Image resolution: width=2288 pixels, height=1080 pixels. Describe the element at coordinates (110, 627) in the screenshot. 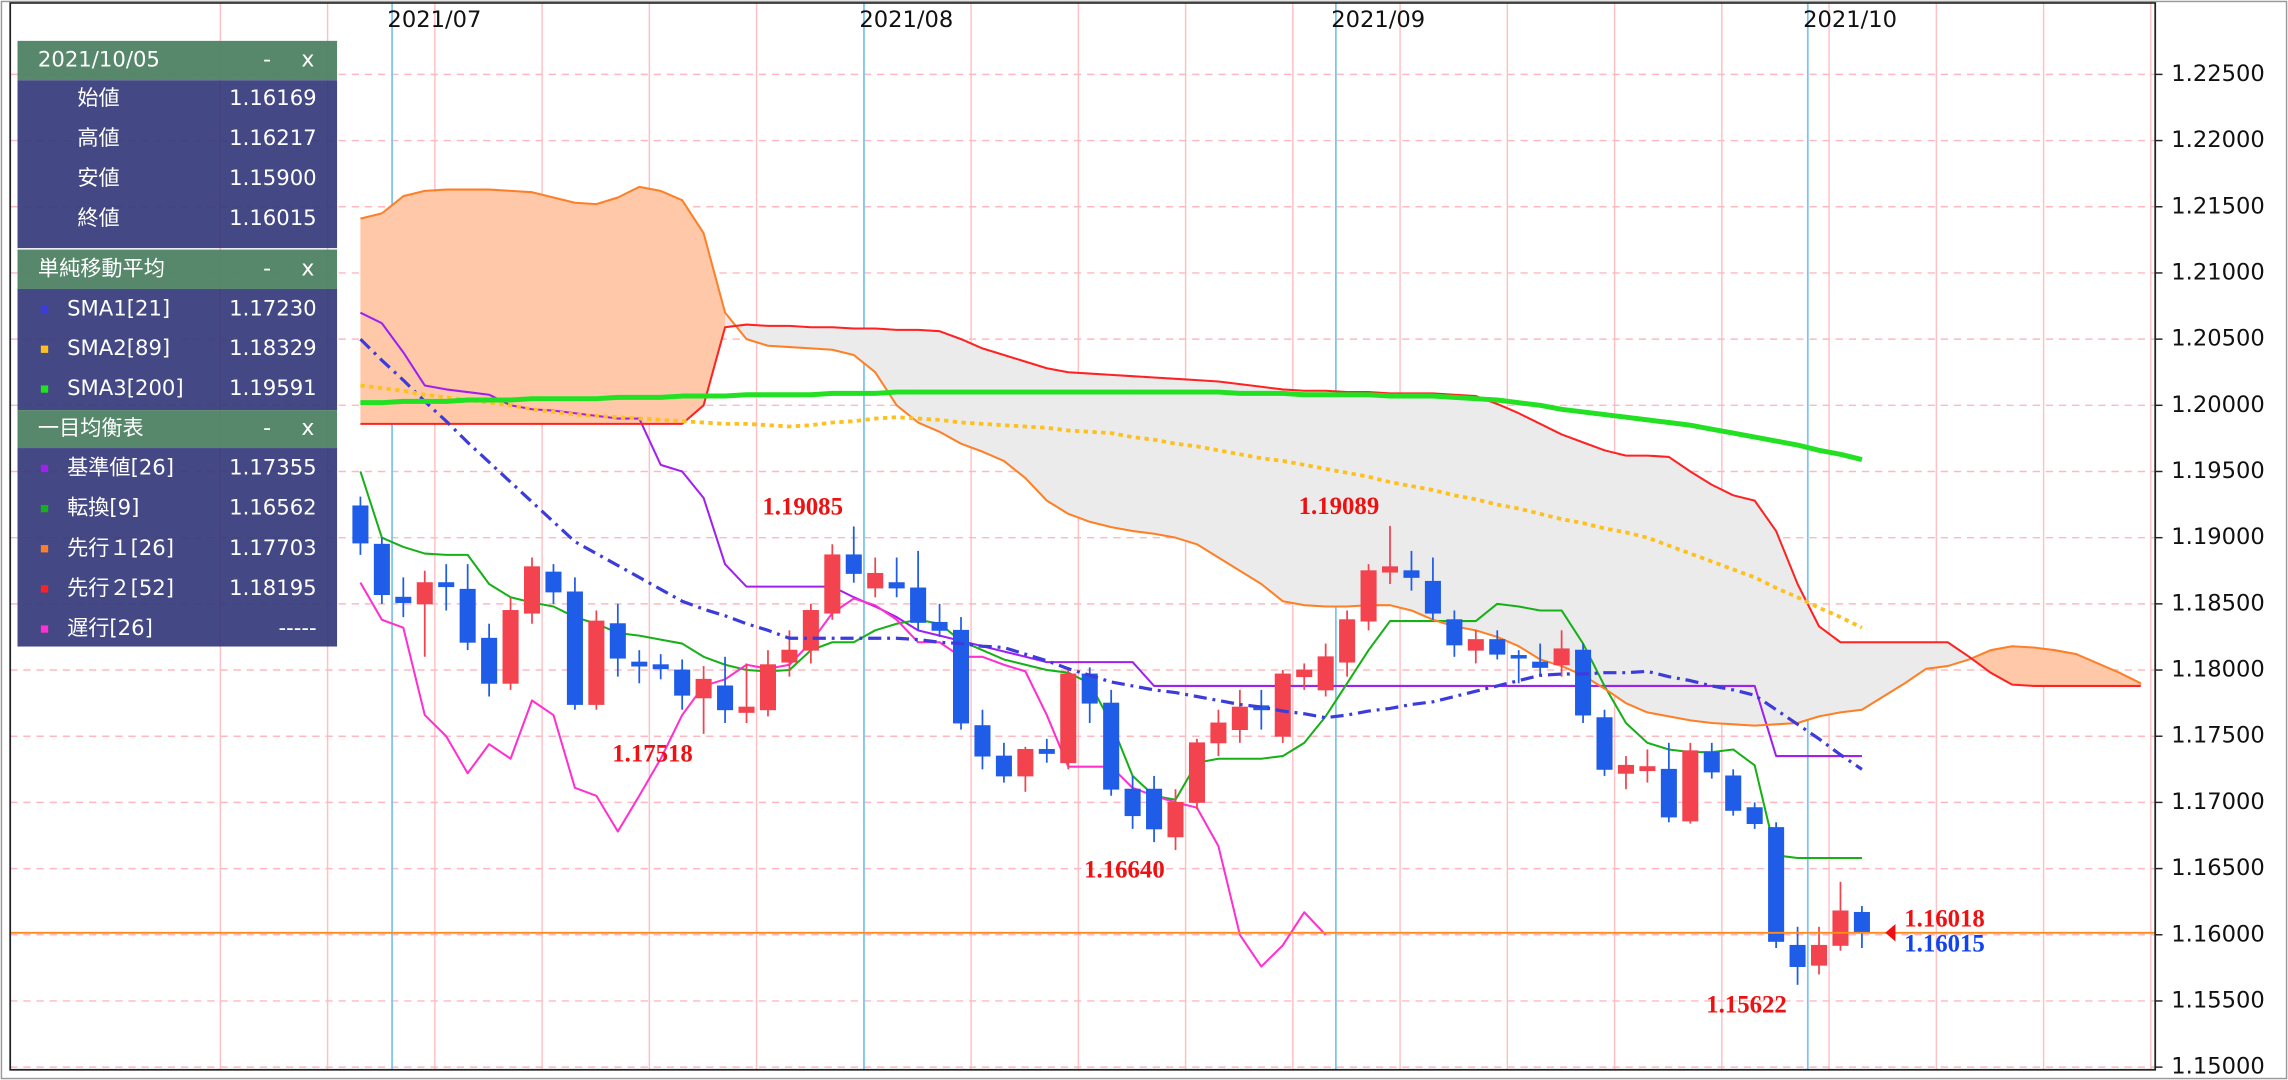

I see `legend-label: 遅行[26]` at that location.